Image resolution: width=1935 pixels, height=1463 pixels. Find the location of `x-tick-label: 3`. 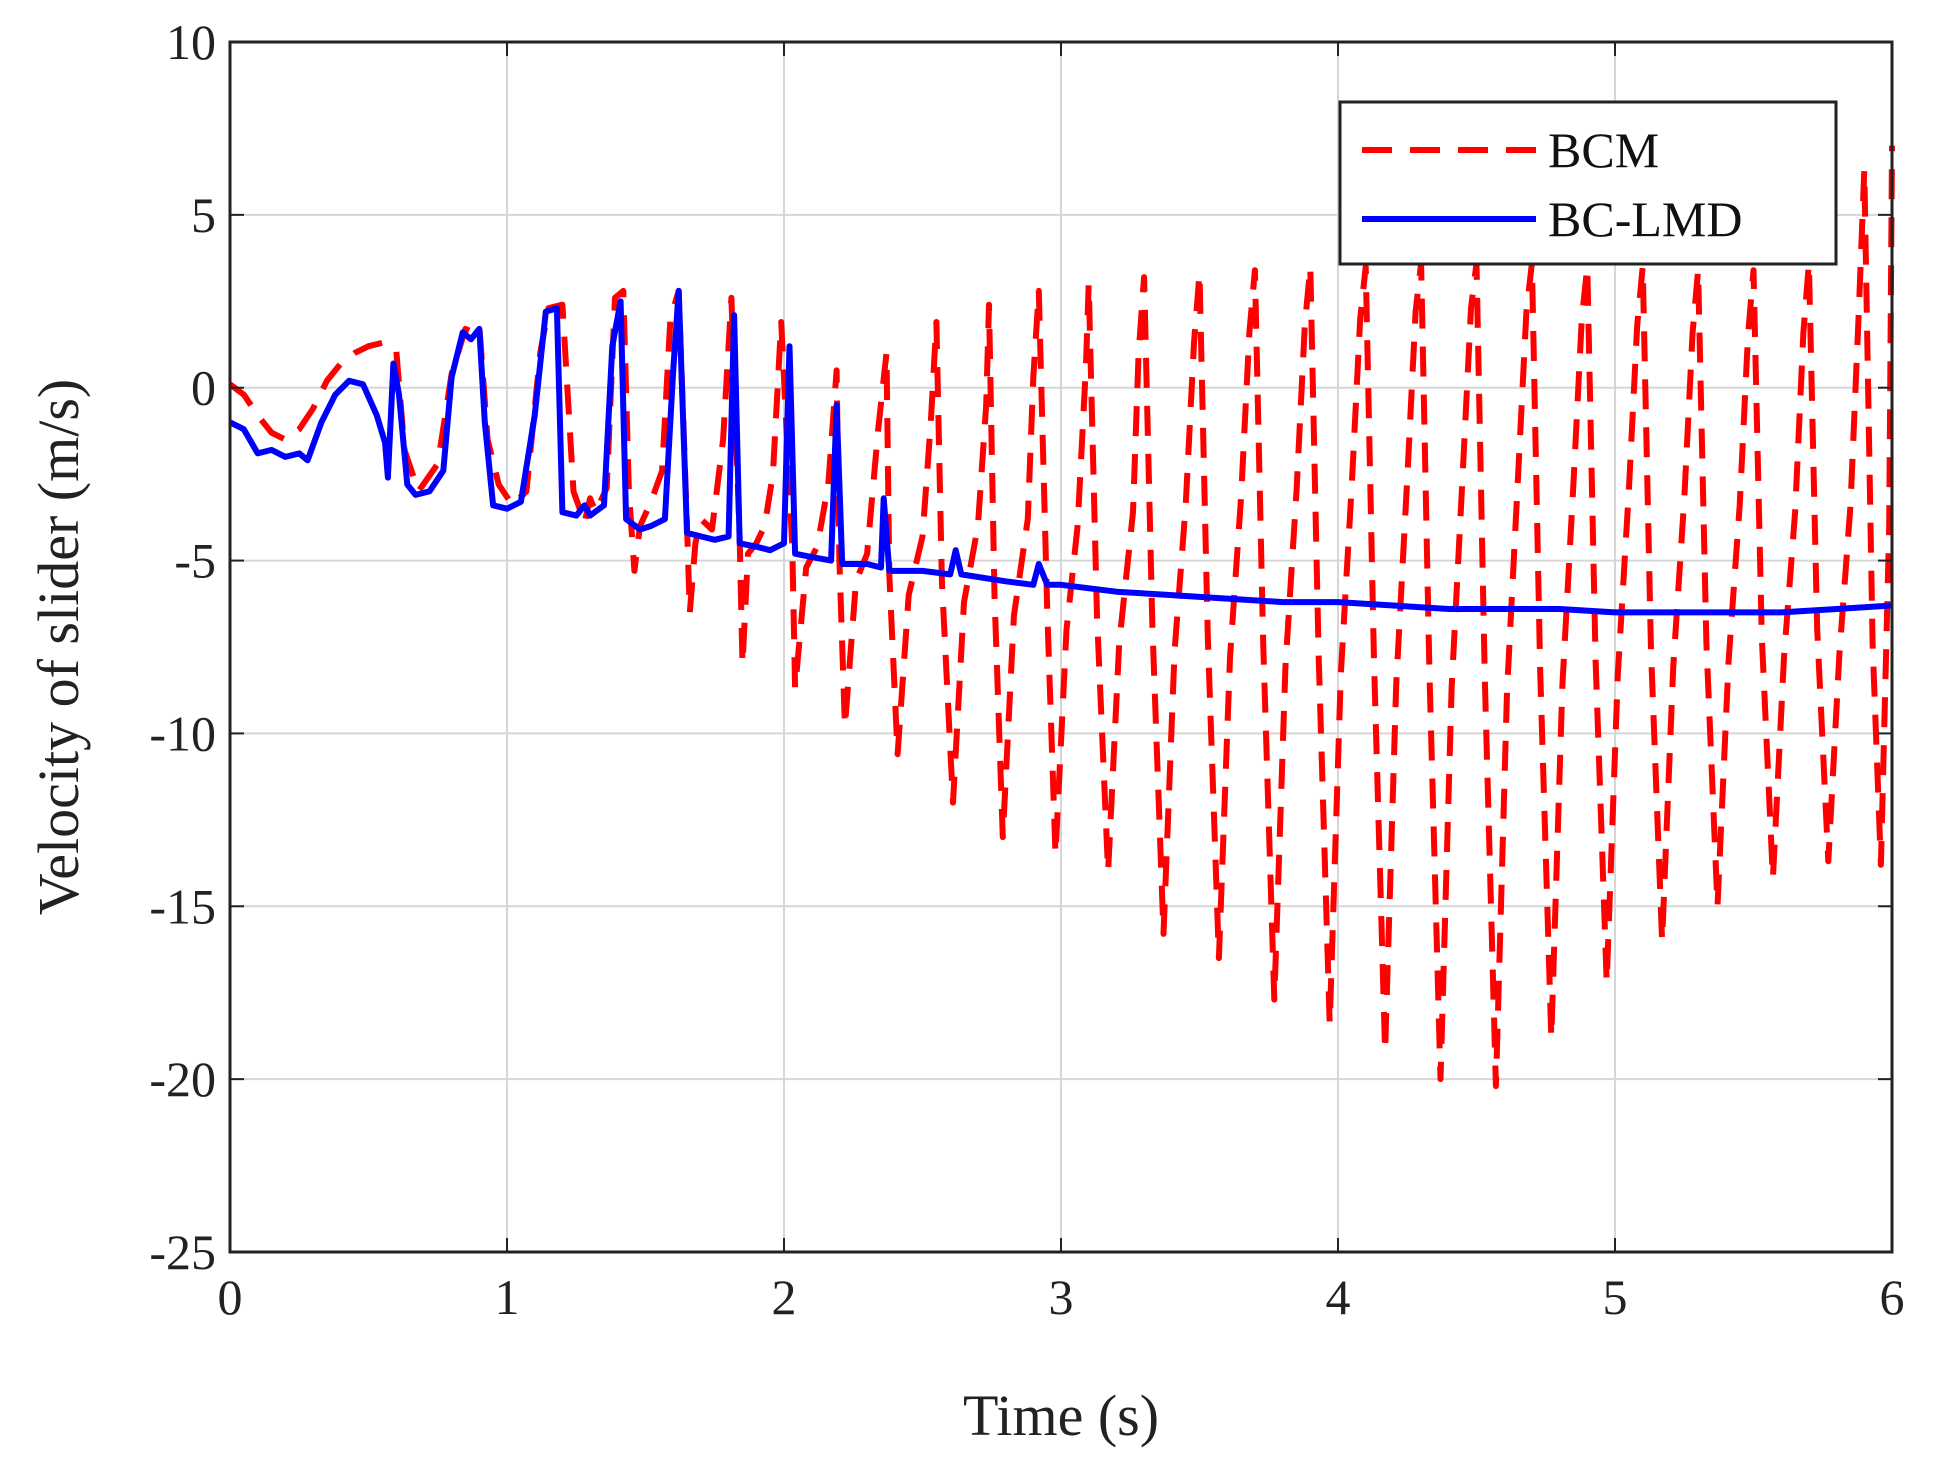

x-tick-label: 3 is located at coordinates (1061, 1297).